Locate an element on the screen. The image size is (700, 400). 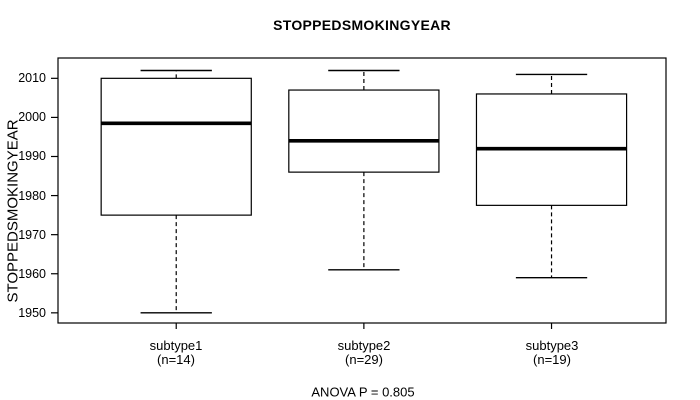
y-tick-label: 1950 is located at coordinates (32, 312).